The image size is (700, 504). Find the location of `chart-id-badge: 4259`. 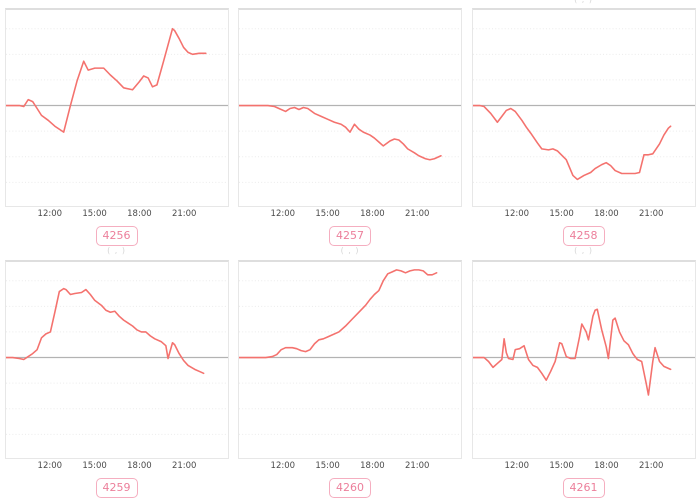

chart-id-badge: 4259 is located at coordinates (116, 488).